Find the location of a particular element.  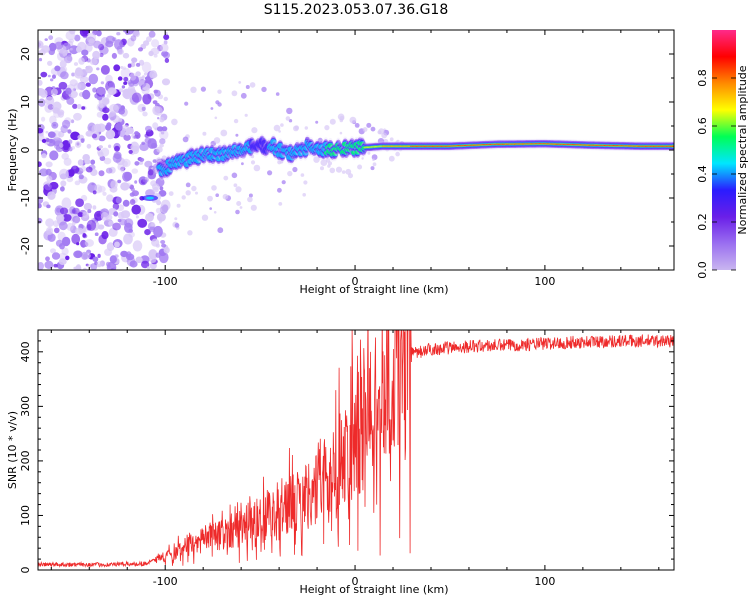

snr-x-tick-label: -100 is located at coordinates (165, 581).